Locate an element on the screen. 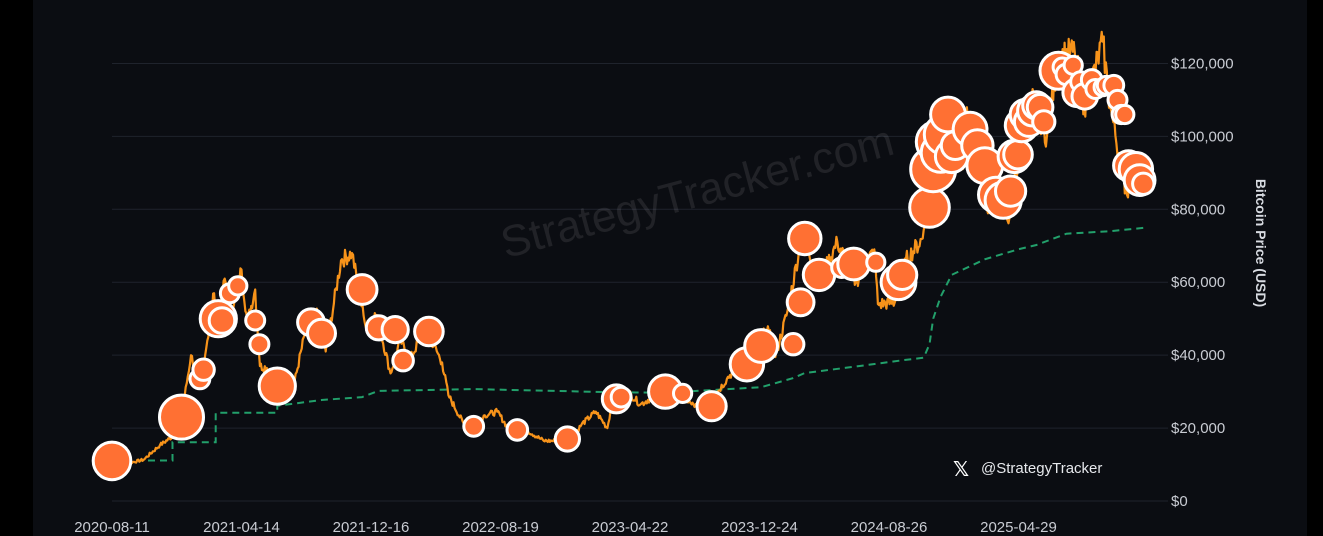 The image size is (1323, 536). y-tick-label: $40,000 is located at coordinates (1198, 355).